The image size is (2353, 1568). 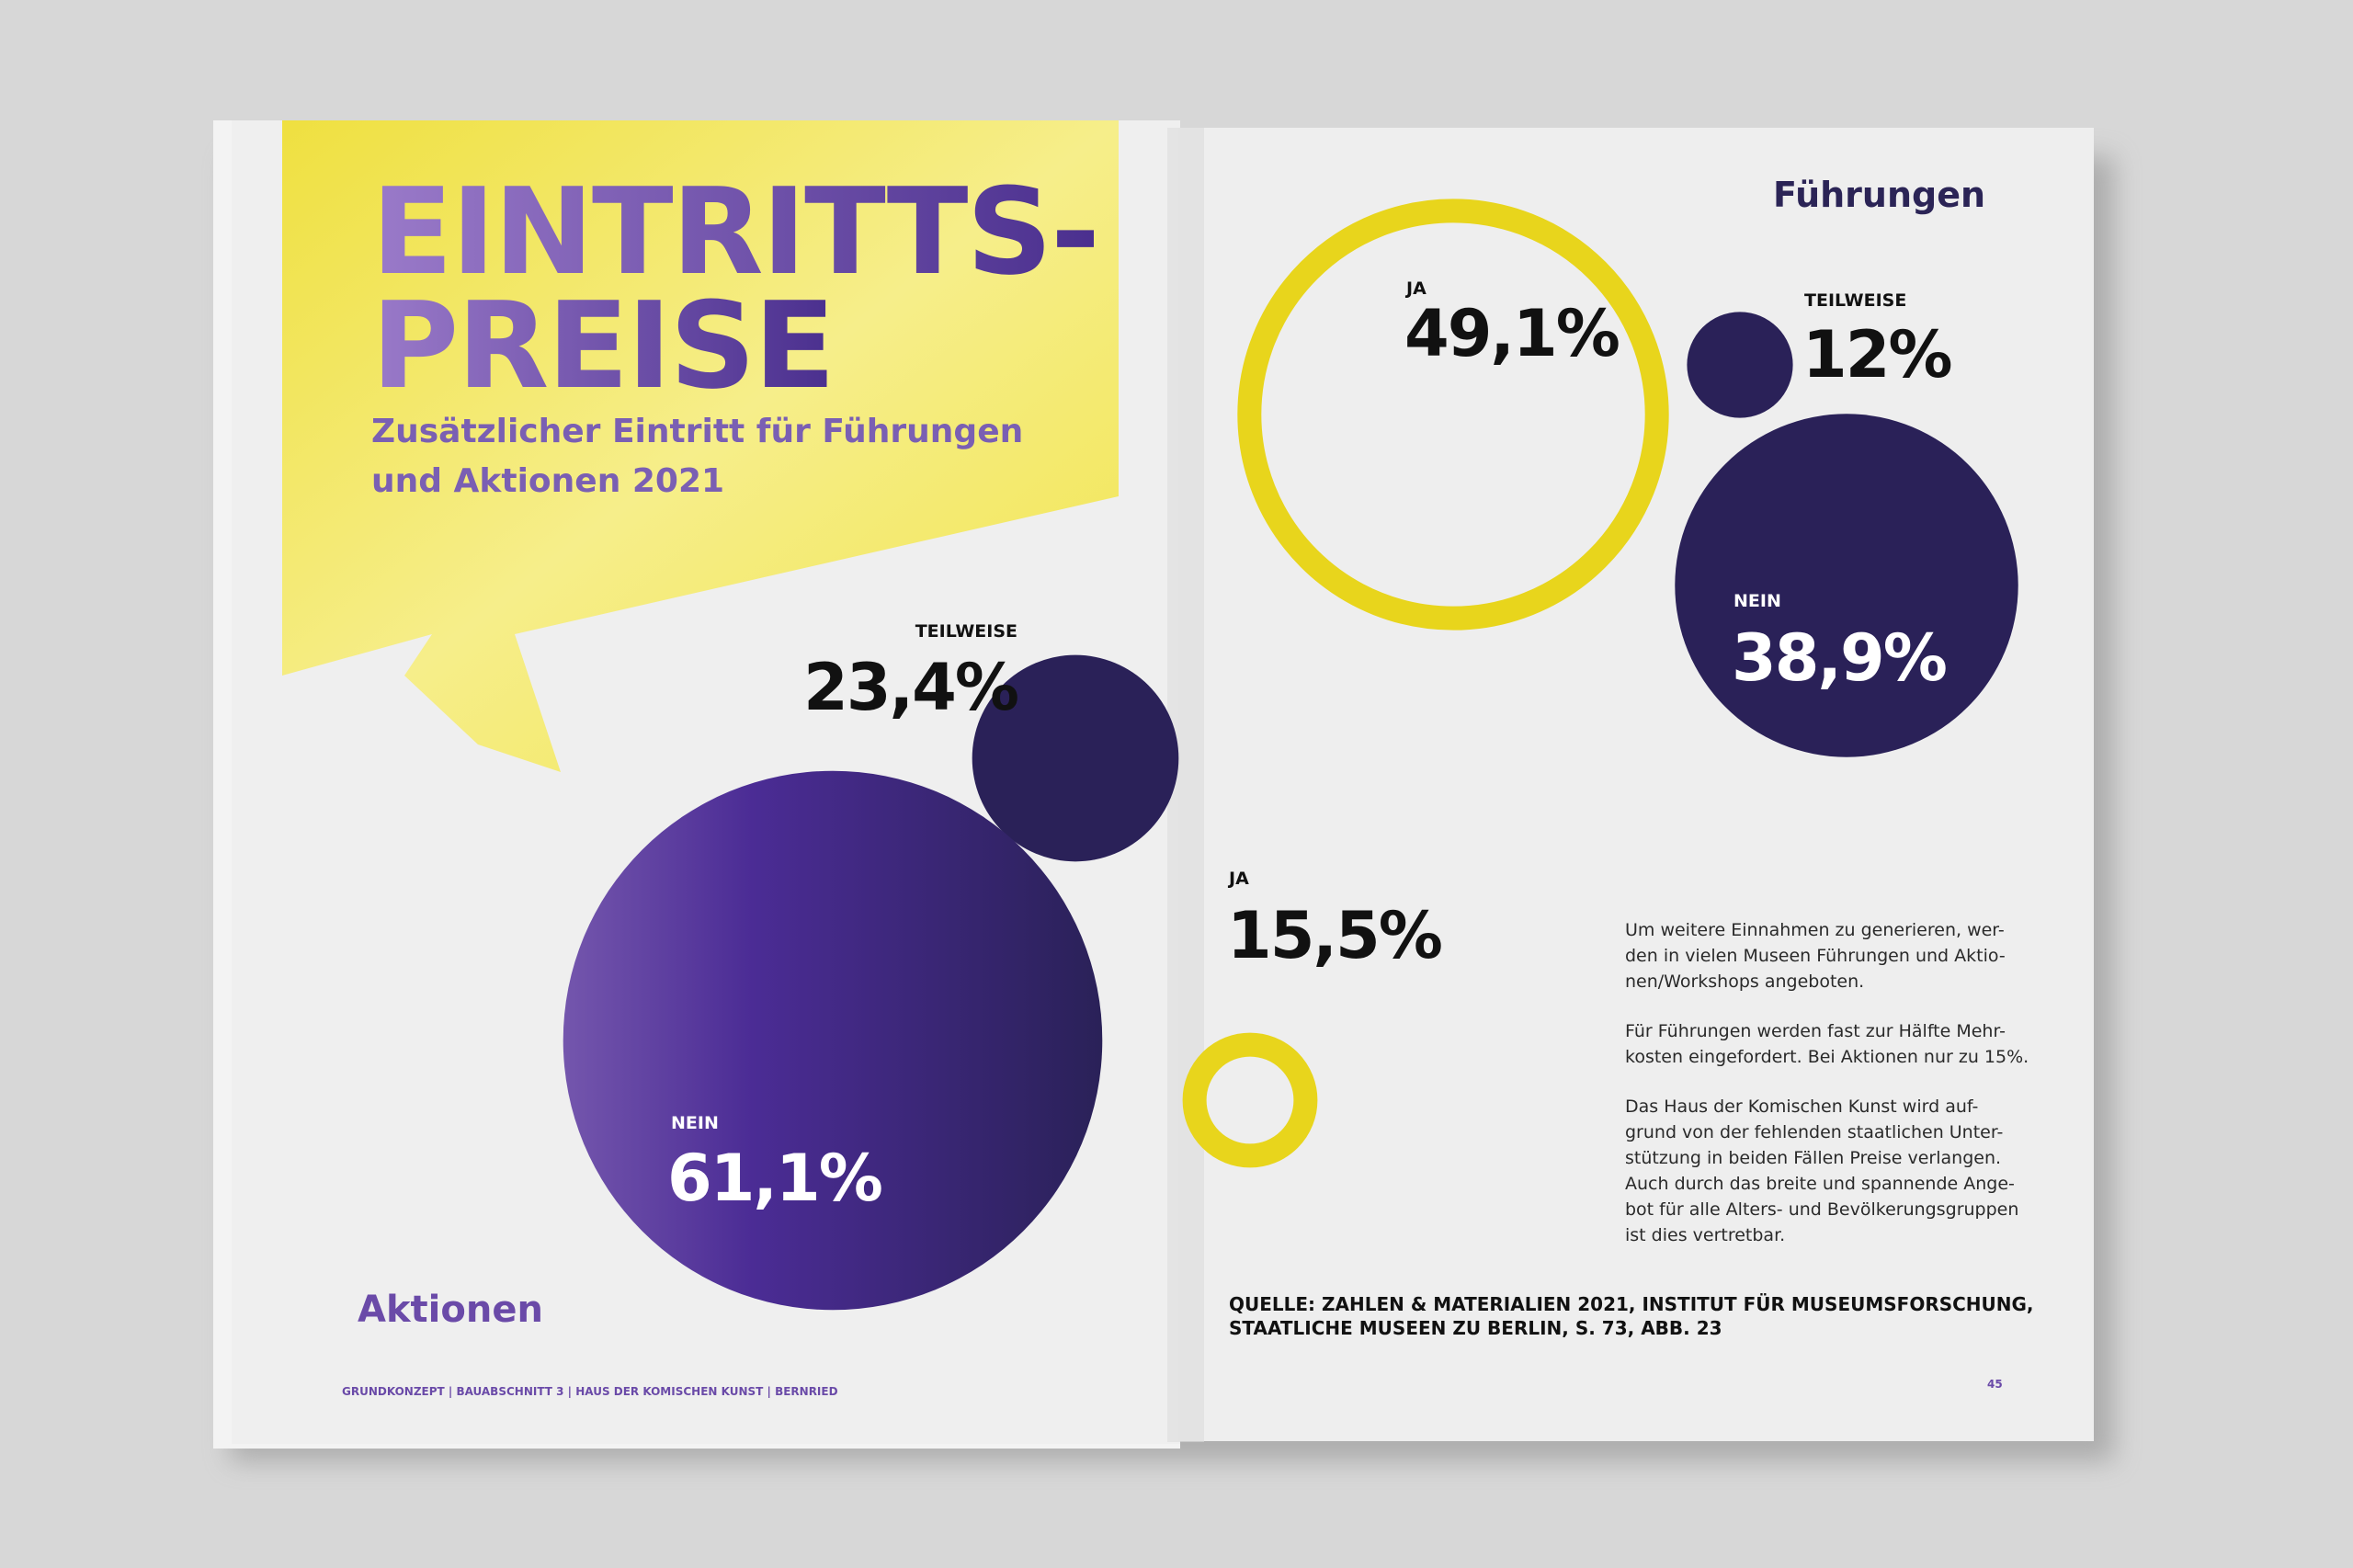 I want to click on title: PREISE, so click(x=602, y=345).